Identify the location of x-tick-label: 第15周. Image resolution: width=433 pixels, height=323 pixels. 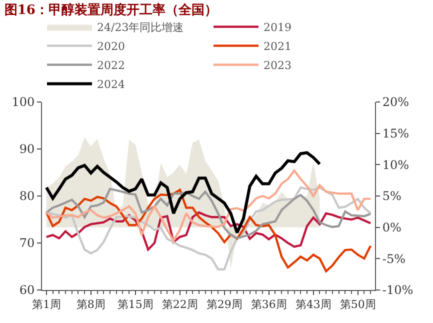
(135, 305).